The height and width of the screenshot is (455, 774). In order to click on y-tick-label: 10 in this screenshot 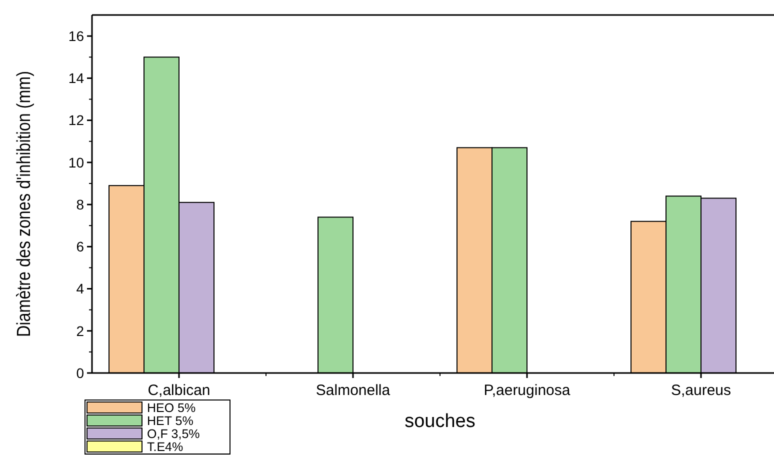, I will do `click(76, 162)`.